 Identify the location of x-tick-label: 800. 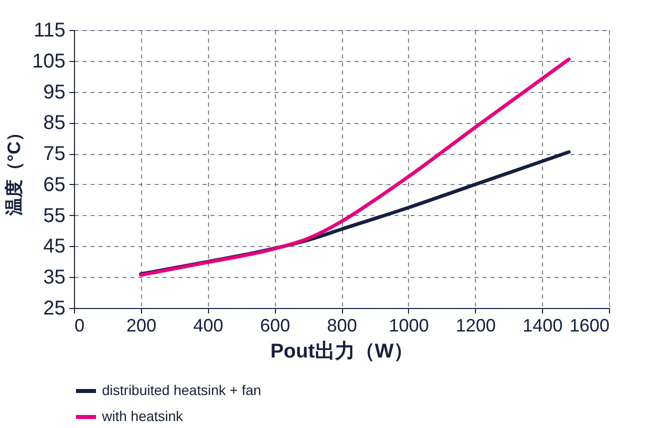
(342, 326).